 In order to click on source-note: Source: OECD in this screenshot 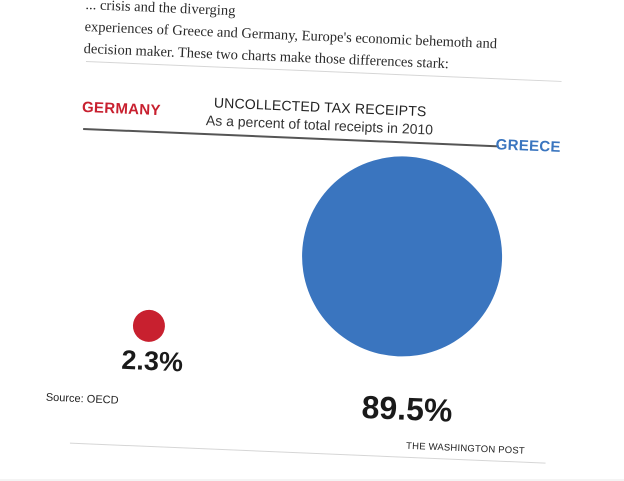, I will do `click(82, 399)`.